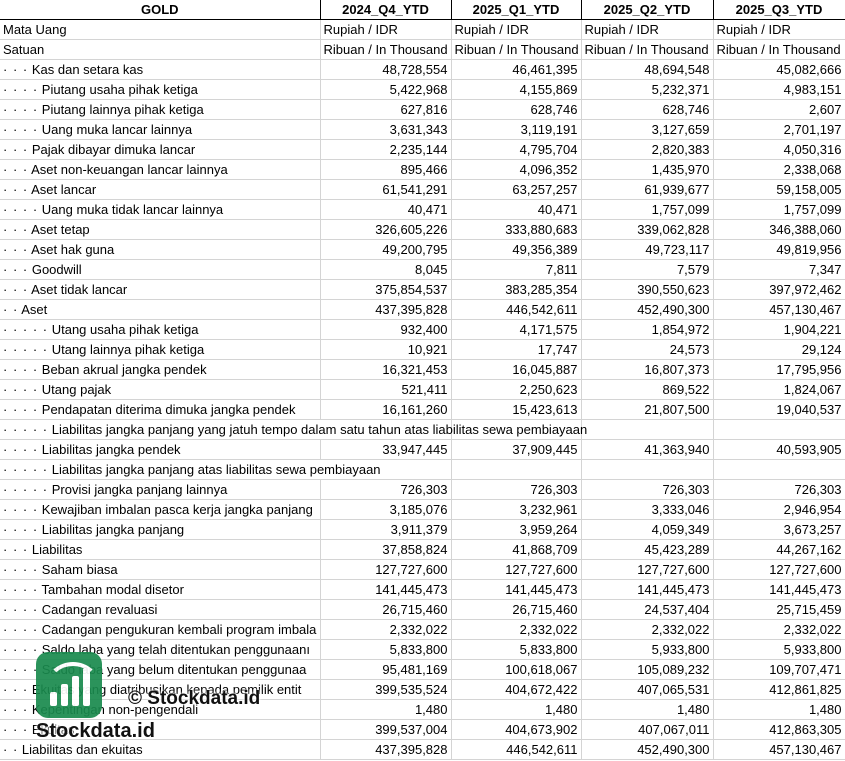  What do you see at coordinates (779, 549) in the screenshot?
I see `value-cell: 44,267,162` at bounding box center [779, 549].